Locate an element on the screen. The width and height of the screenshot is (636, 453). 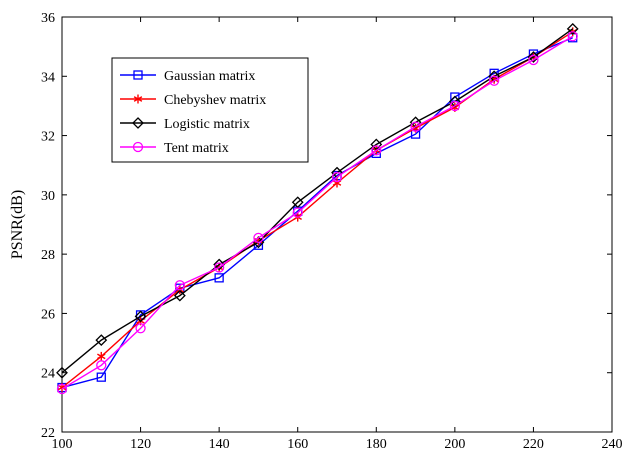
y-tick-label: 22 is located at coordinates (48, 433).